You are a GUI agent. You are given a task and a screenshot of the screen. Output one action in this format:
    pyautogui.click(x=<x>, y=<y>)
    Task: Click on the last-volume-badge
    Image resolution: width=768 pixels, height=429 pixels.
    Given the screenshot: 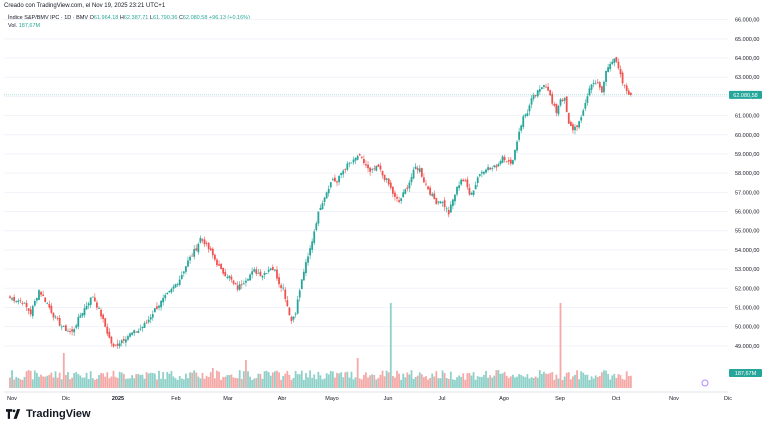 What is the action you would take?
    pyautogui.click(x=745, y=373)
    